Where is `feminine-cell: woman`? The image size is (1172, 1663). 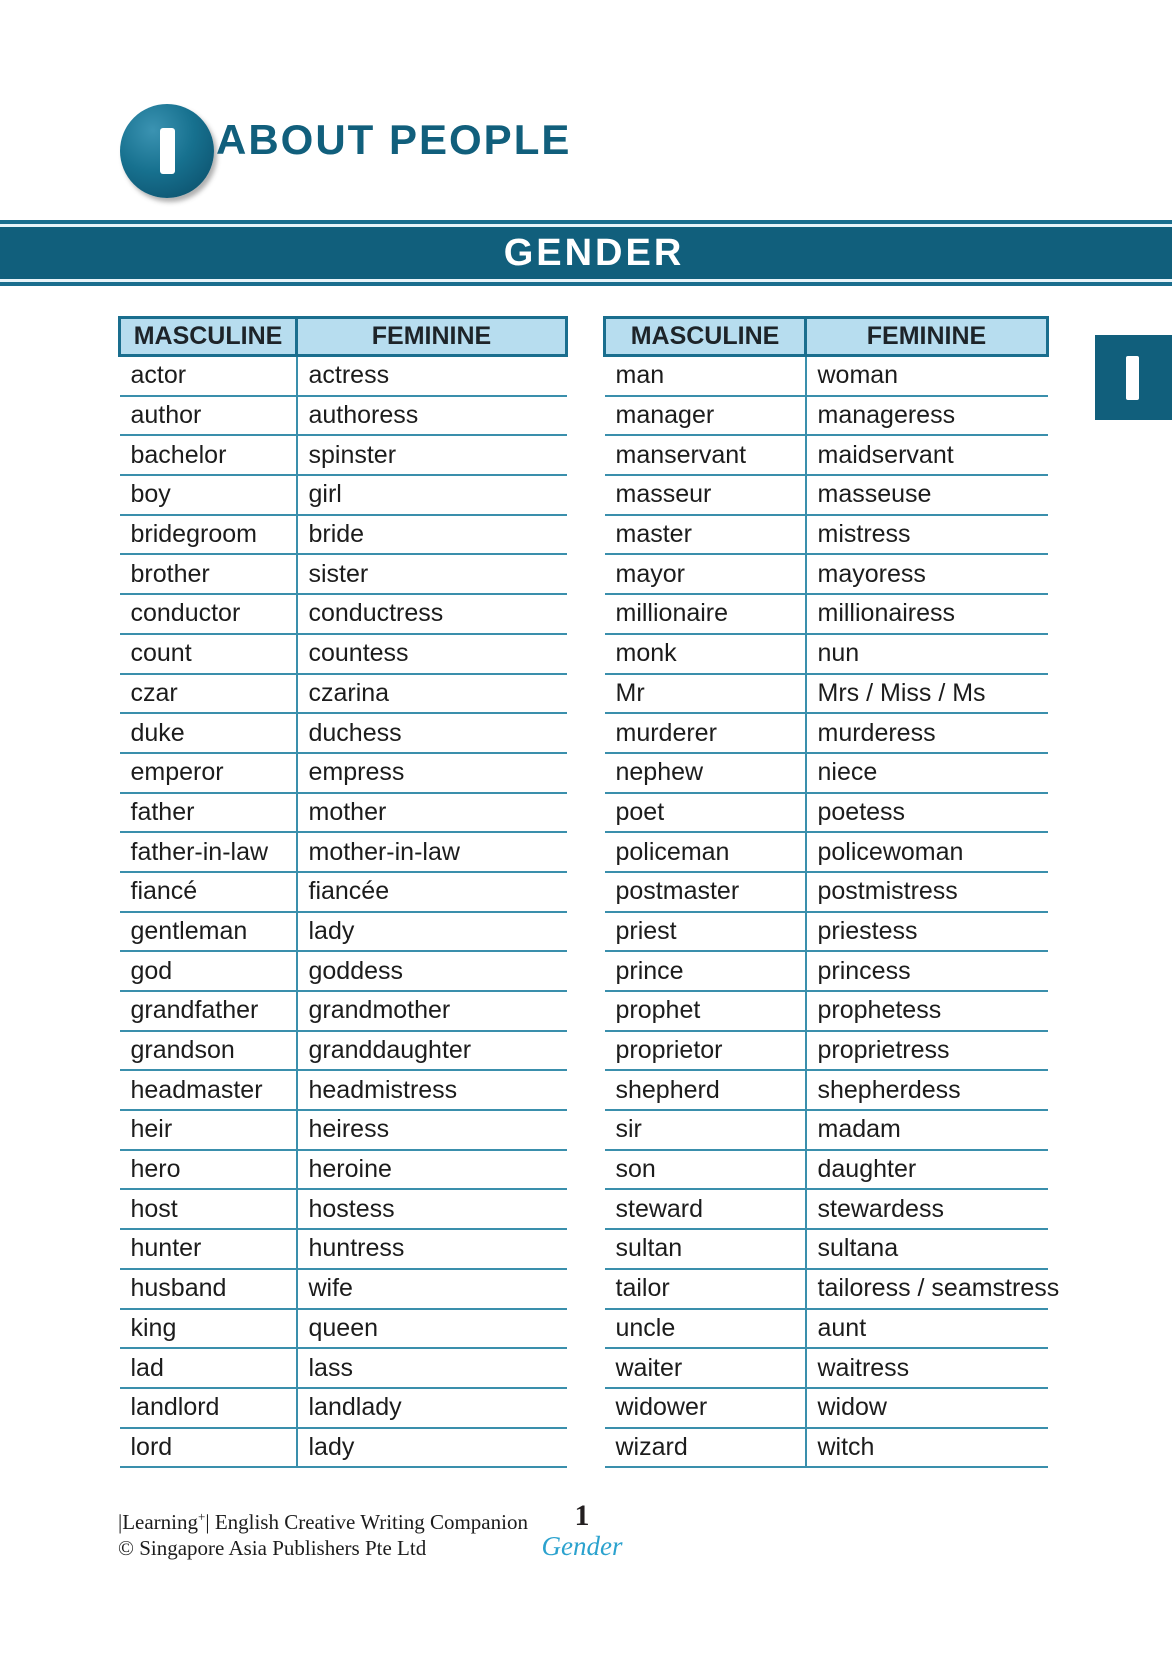 feminine-cell: woman is located at coordinates (926, 376).